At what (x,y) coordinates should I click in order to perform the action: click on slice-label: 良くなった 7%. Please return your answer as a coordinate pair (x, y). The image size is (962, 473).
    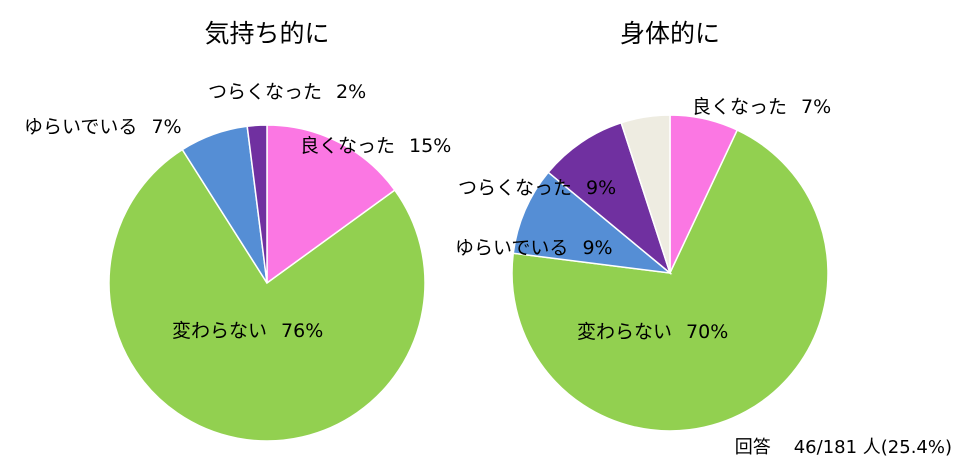
    Looking at the image, I should click on (761, 107).